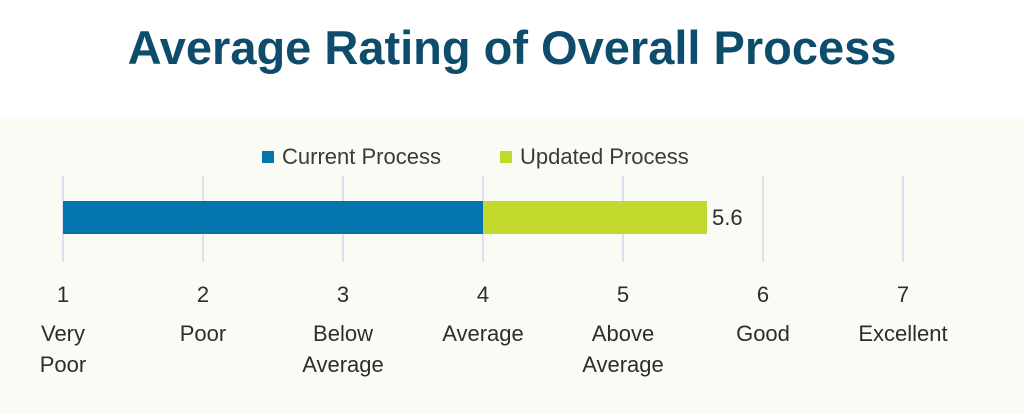  I want to click on legend-swatch-updated-process, so click(506, 157).